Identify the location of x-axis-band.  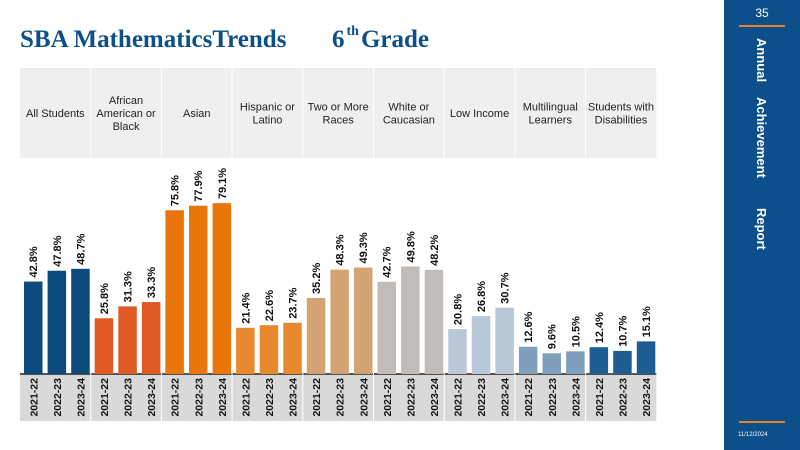
(338, 397).